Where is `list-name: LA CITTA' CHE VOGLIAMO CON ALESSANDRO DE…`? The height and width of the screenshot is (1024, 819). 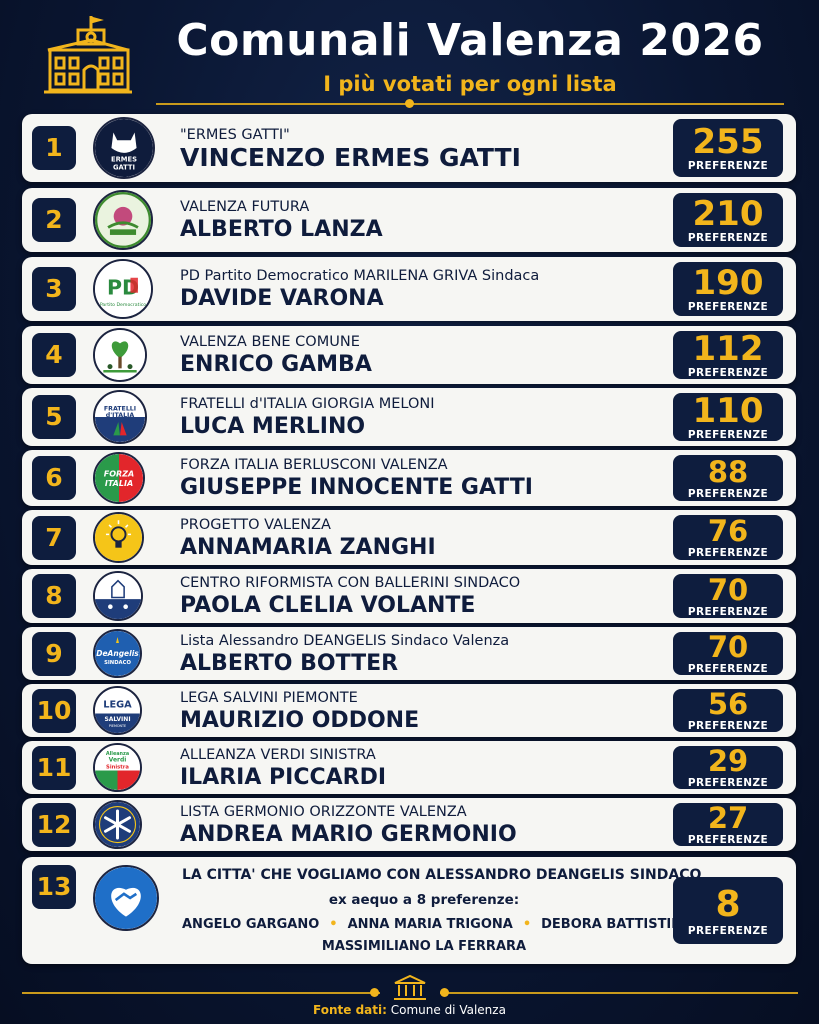
list-name: LA CITTA' CHE VOGLIAMO CON ALESSANDRO DE… is located at coordinates (442, 875).